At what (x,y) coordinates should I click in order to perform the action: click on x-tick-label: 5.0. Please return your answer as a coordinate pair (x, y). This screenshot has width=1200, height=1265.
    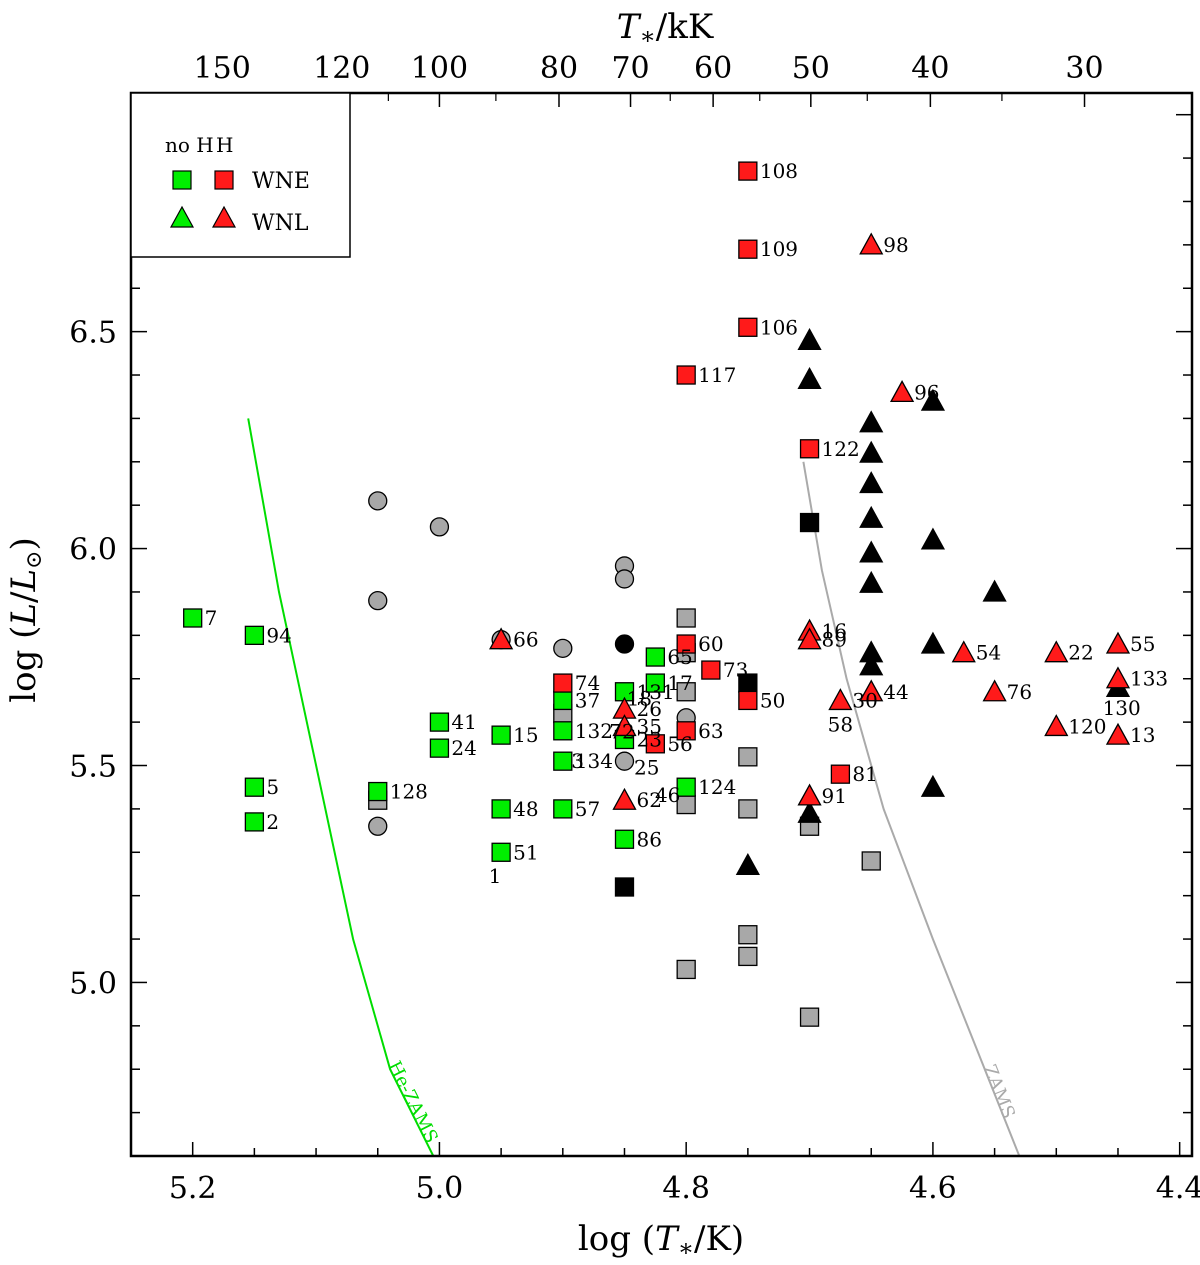
    Looking at the image, I should click on (440, 1188).